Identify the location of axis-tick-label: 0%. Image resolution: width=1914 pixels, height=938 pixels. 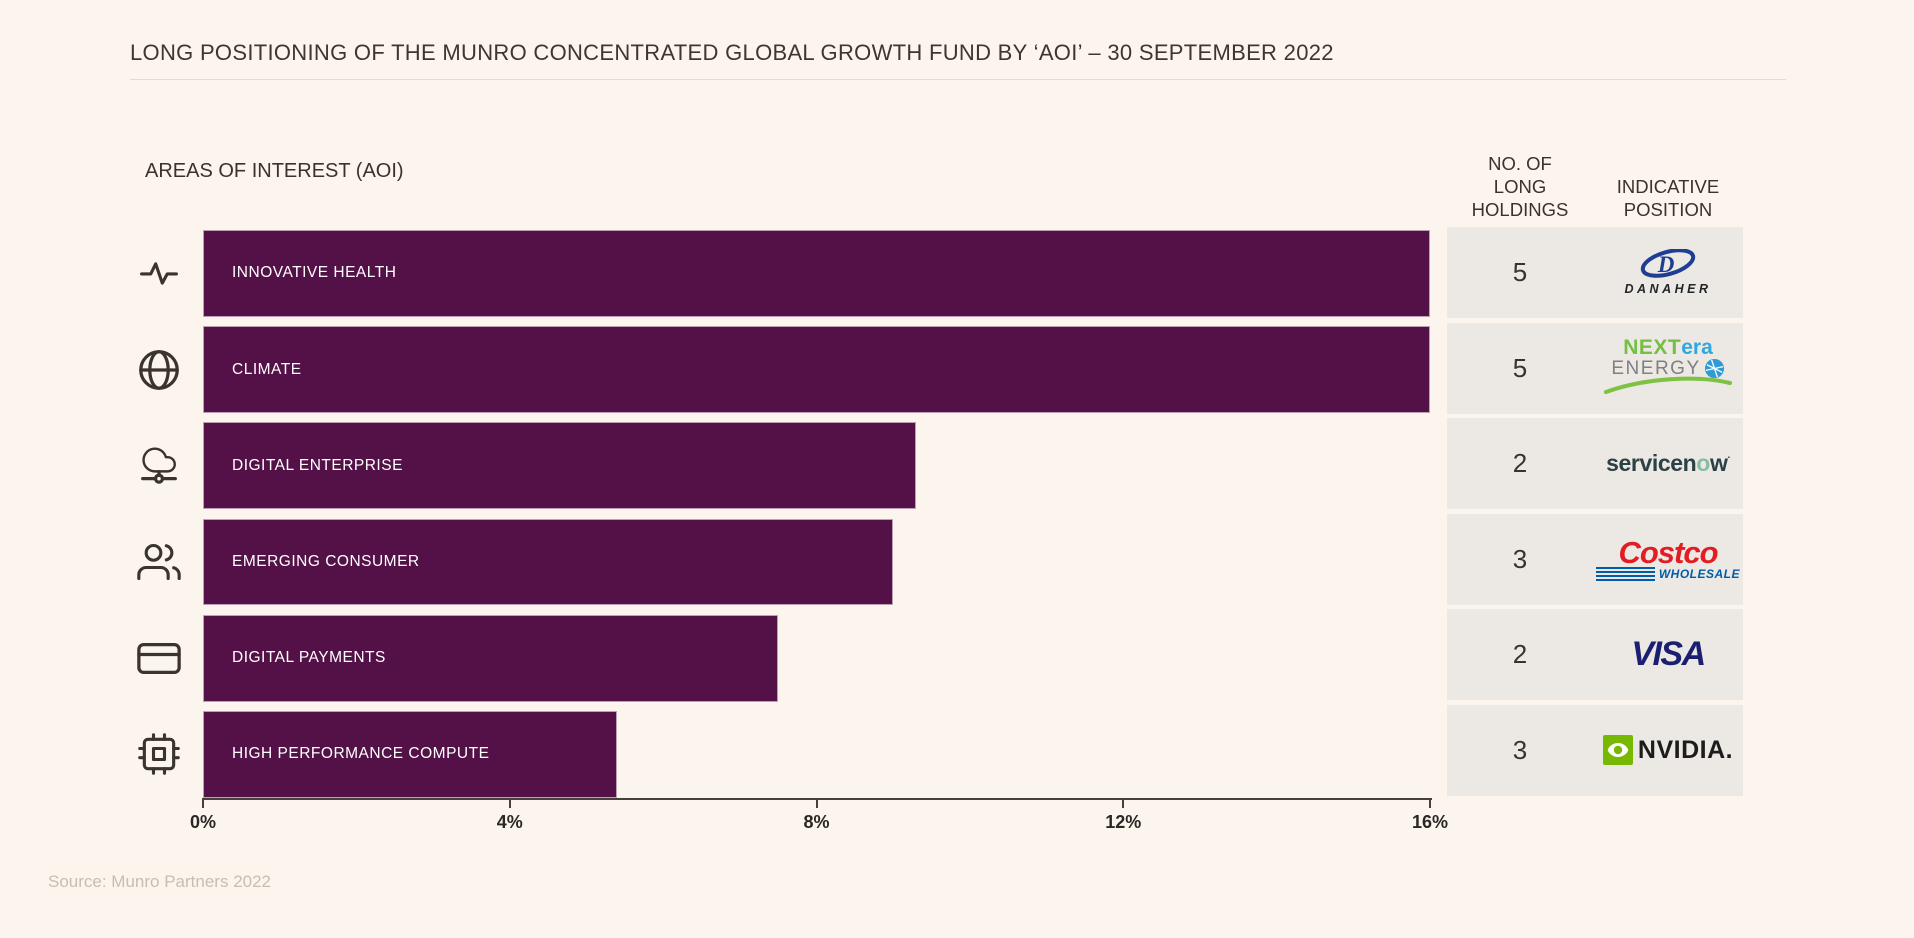
(203, 822).